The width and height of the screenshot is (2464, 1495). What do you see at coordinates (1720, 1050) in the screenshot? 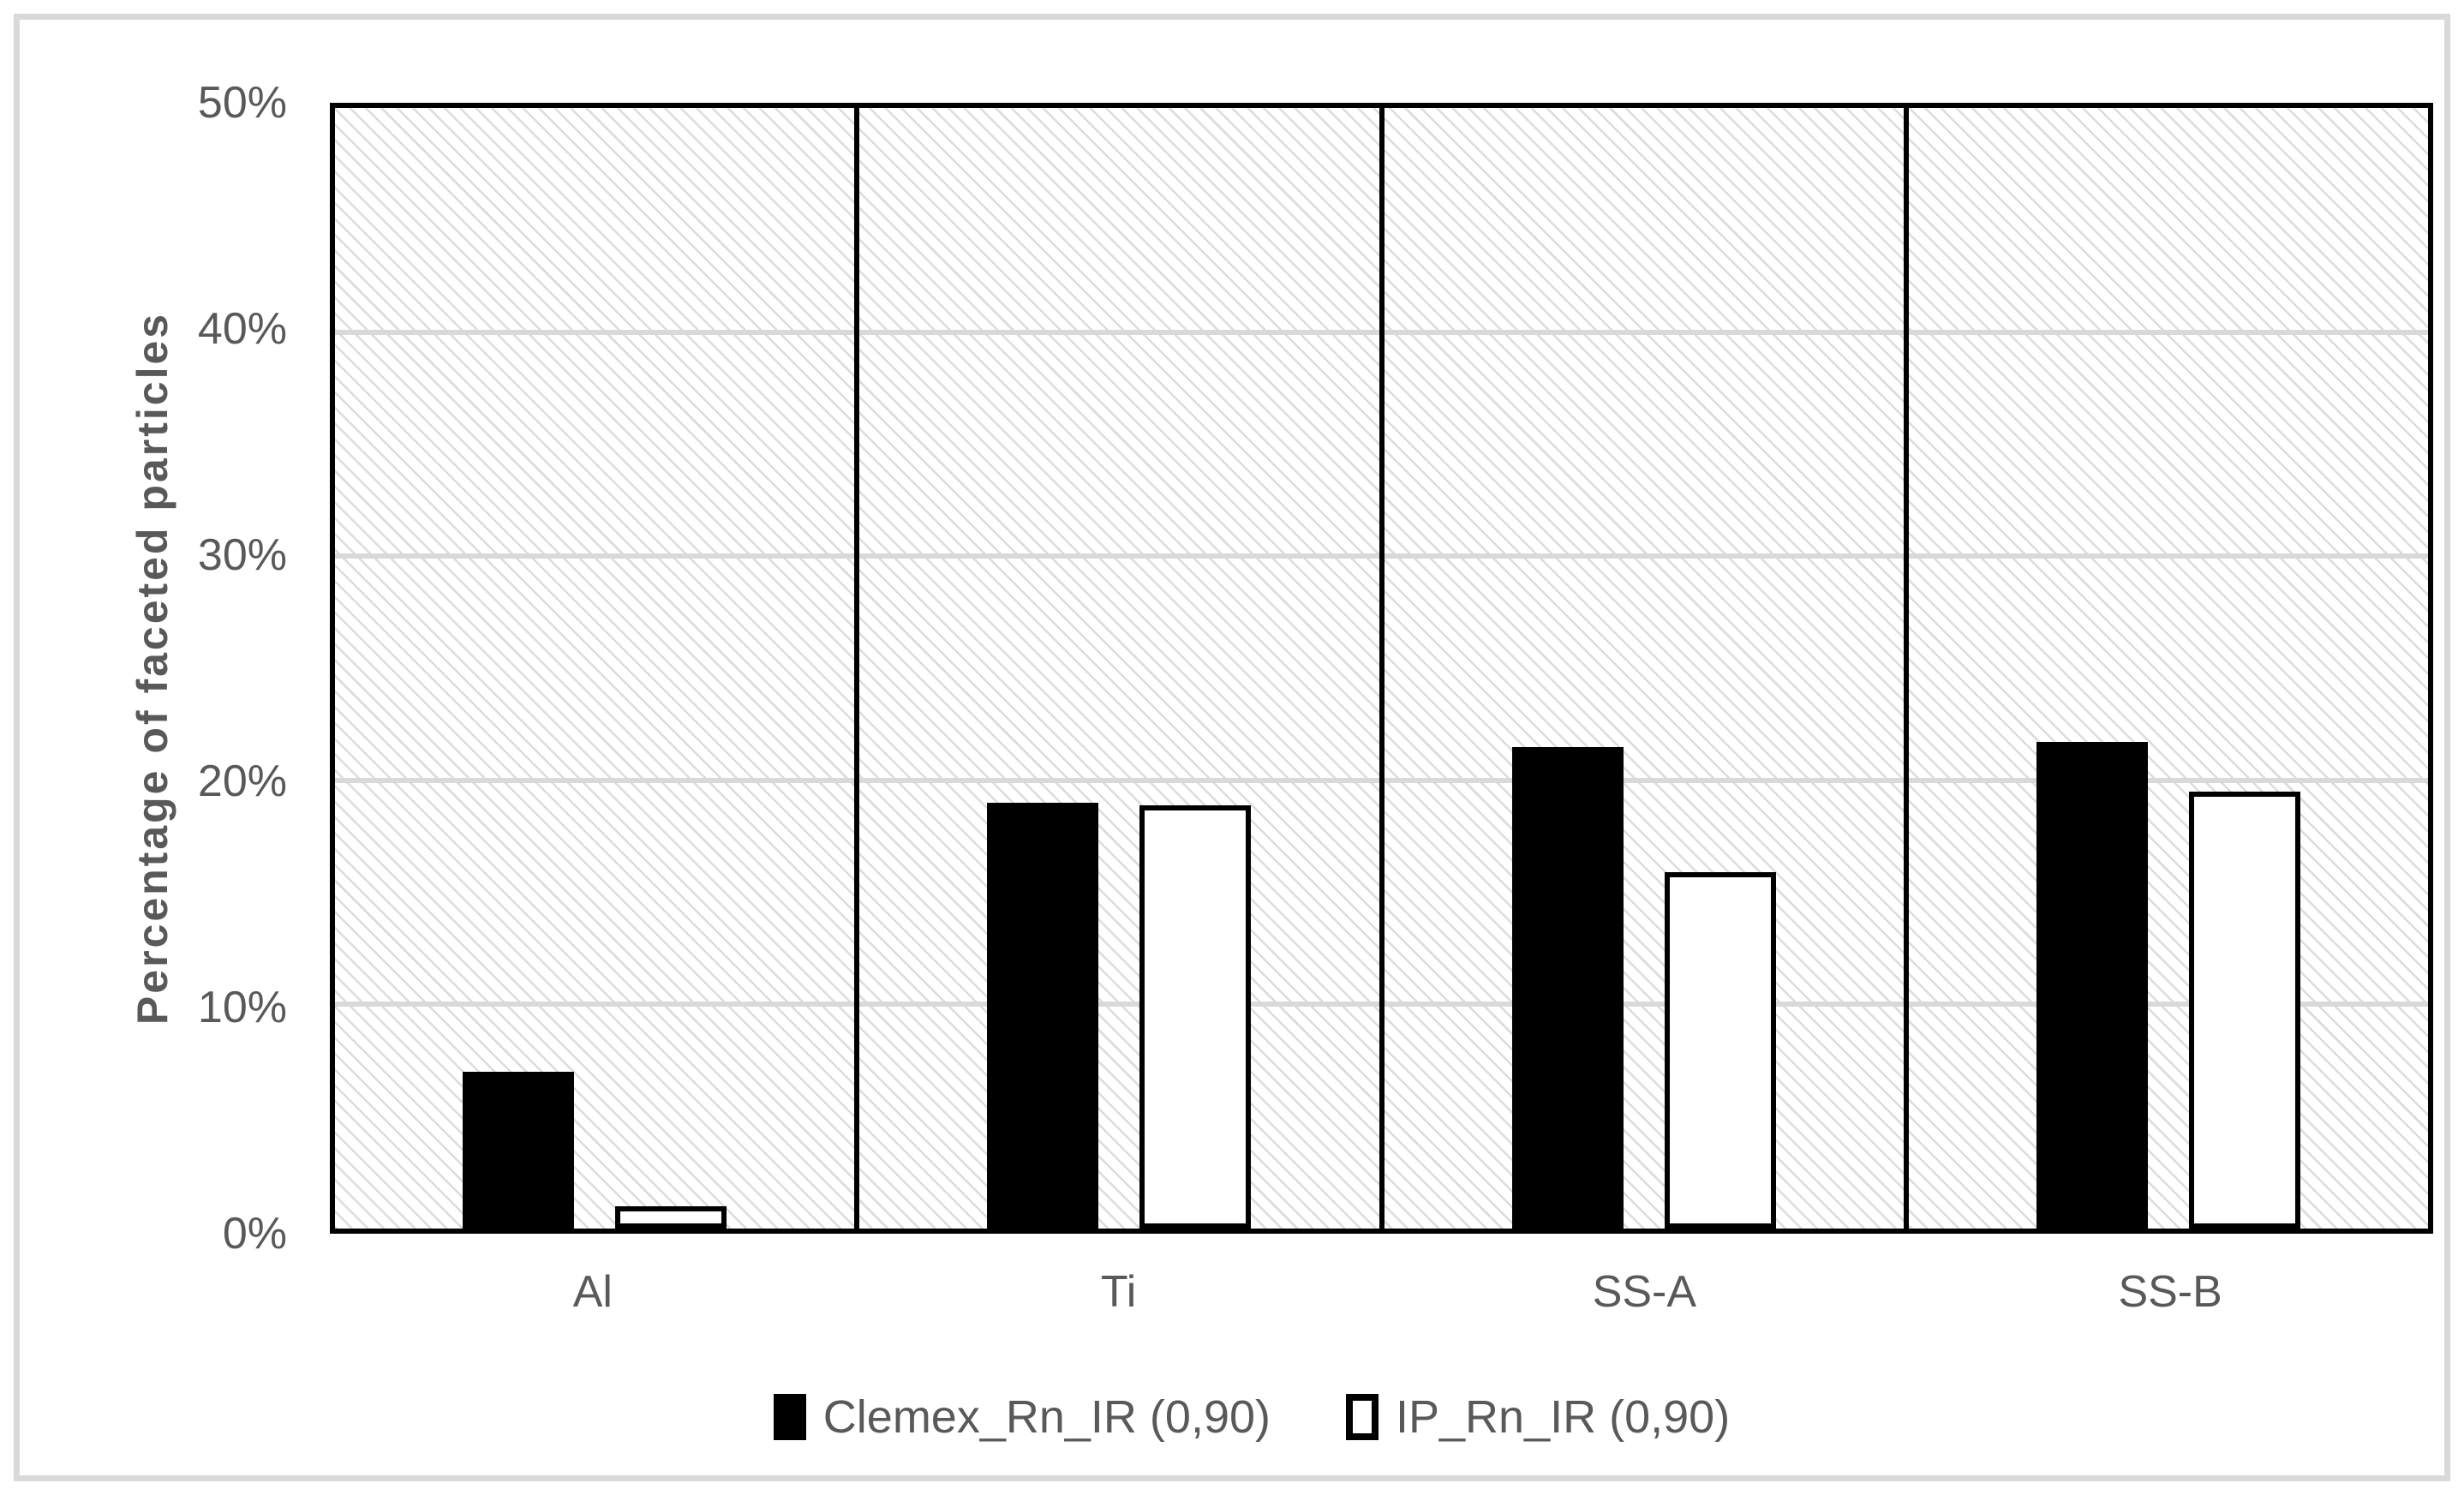
I see `bar-white-ss-a` at bounding box center [1720, 1050].